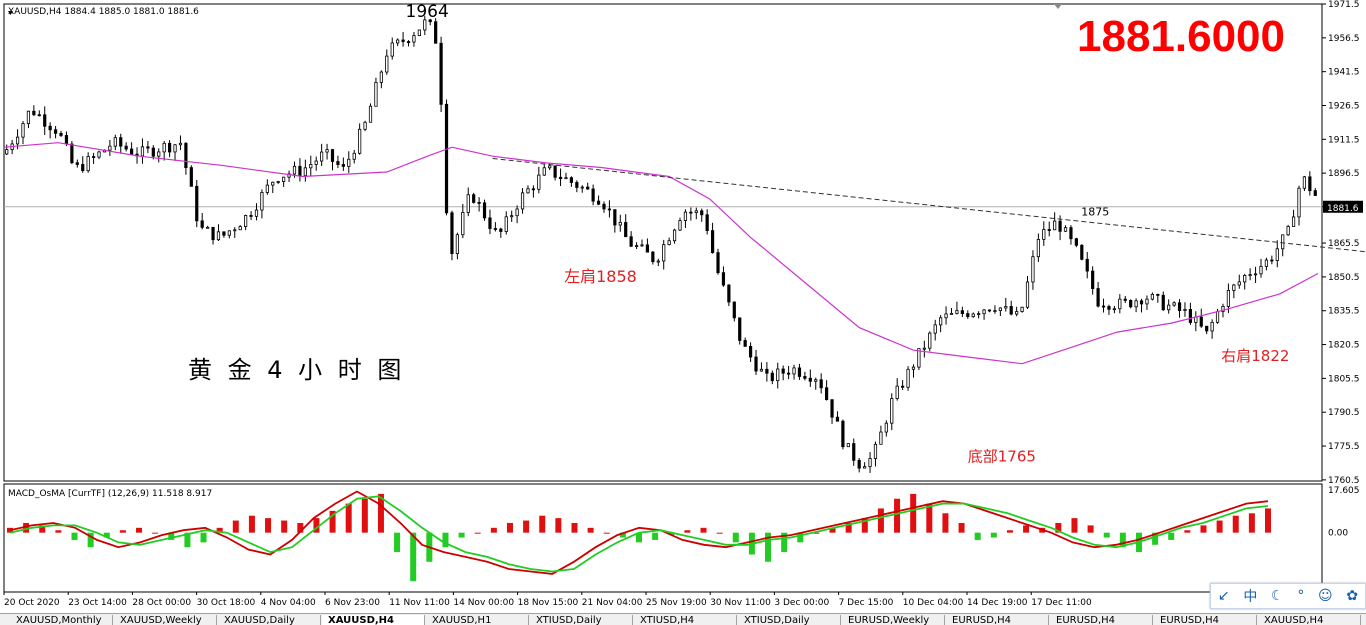  I want to click on chart-tab: XAUUSD,Weekly, so click(165, 620).